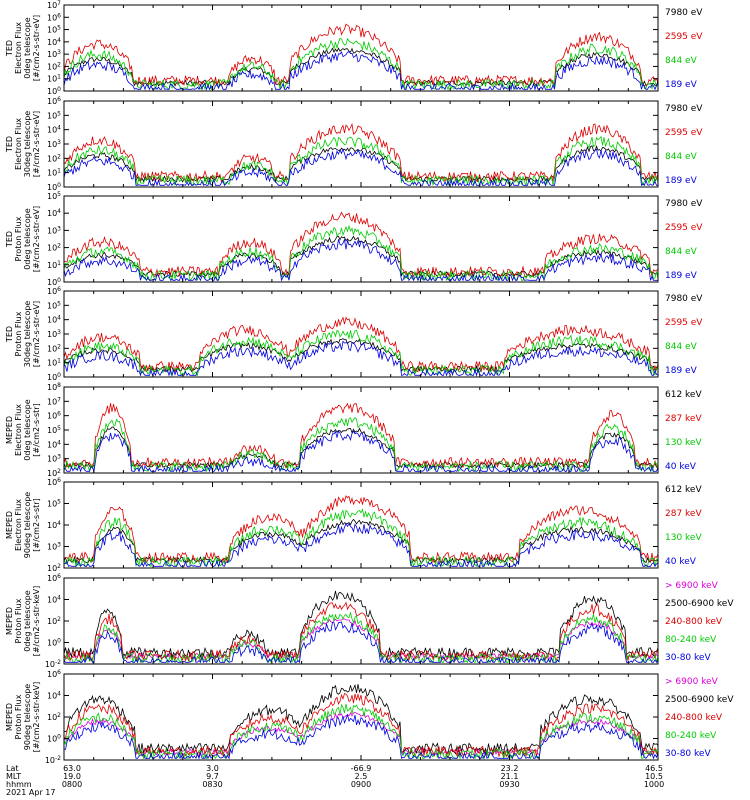 Image resolution: width=750 pixels, height=800 pixels. What do you see at coordinates (510, 776) in the screenshot?
I see `mlt-value: 21.1` at bounding box center [510, 776].